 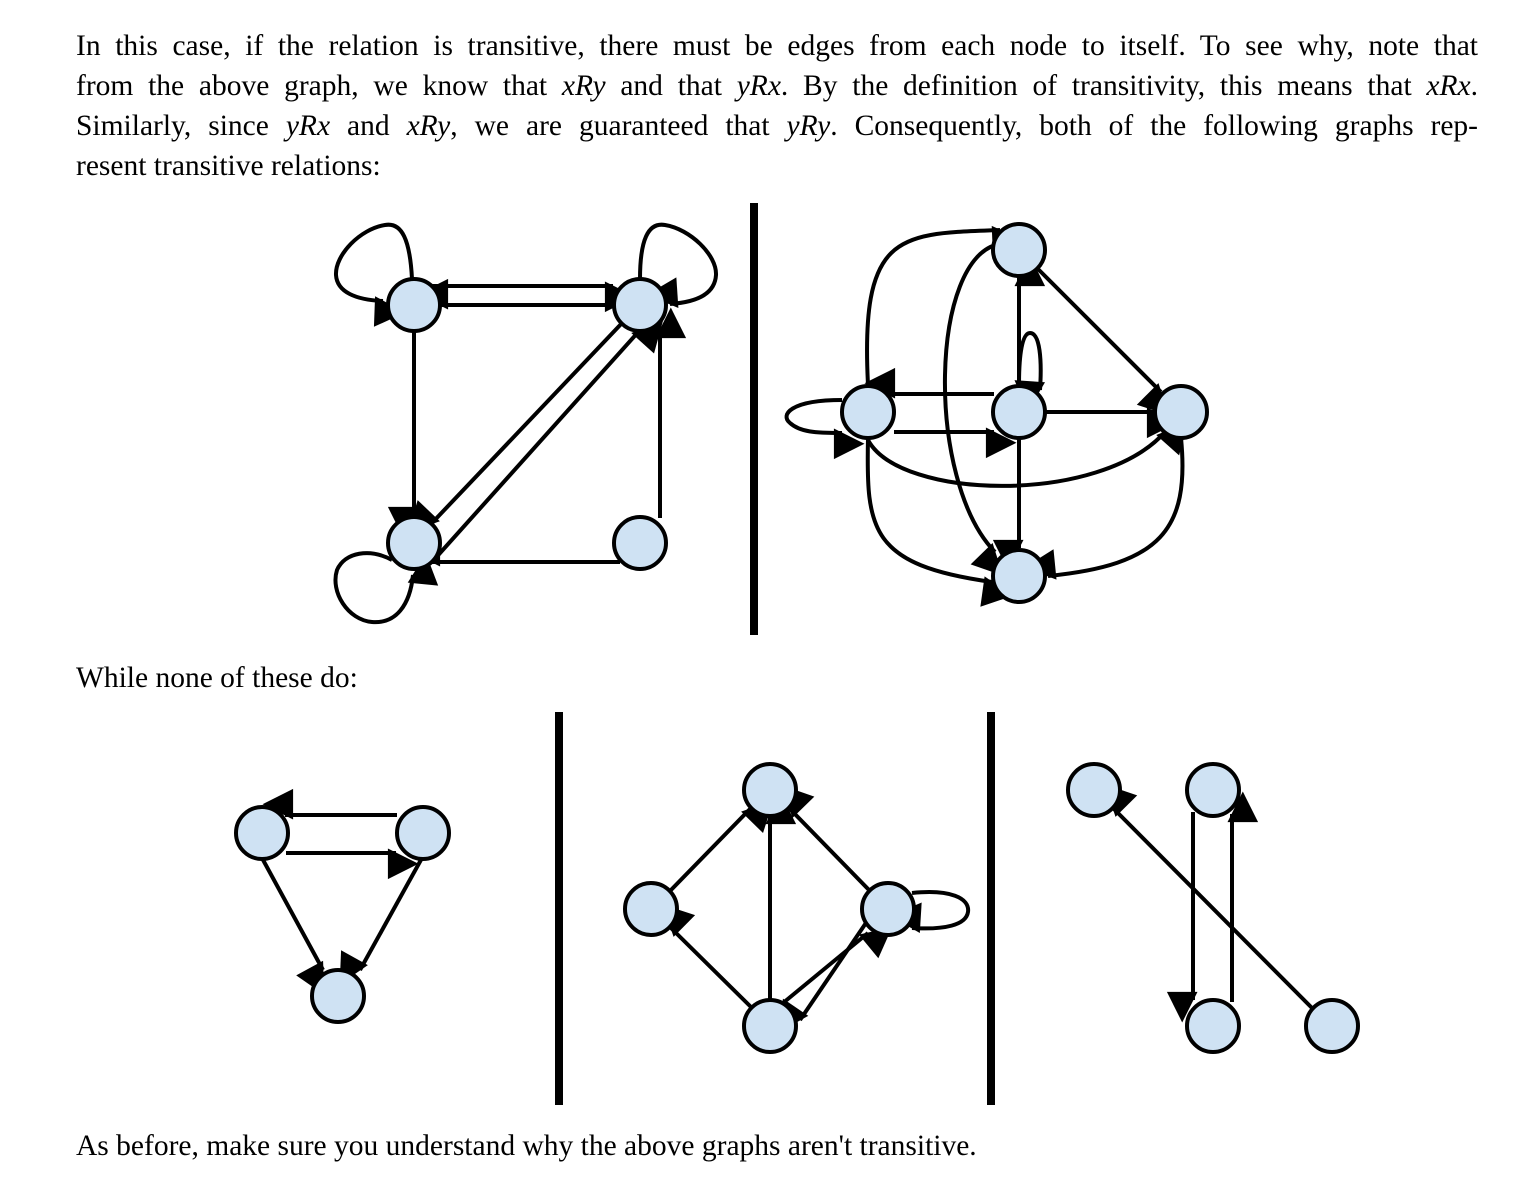 What do you see at coordinates (808, 126) in the screenshot?
I see `math-yry: yRy` at bounding box center [808, 126].